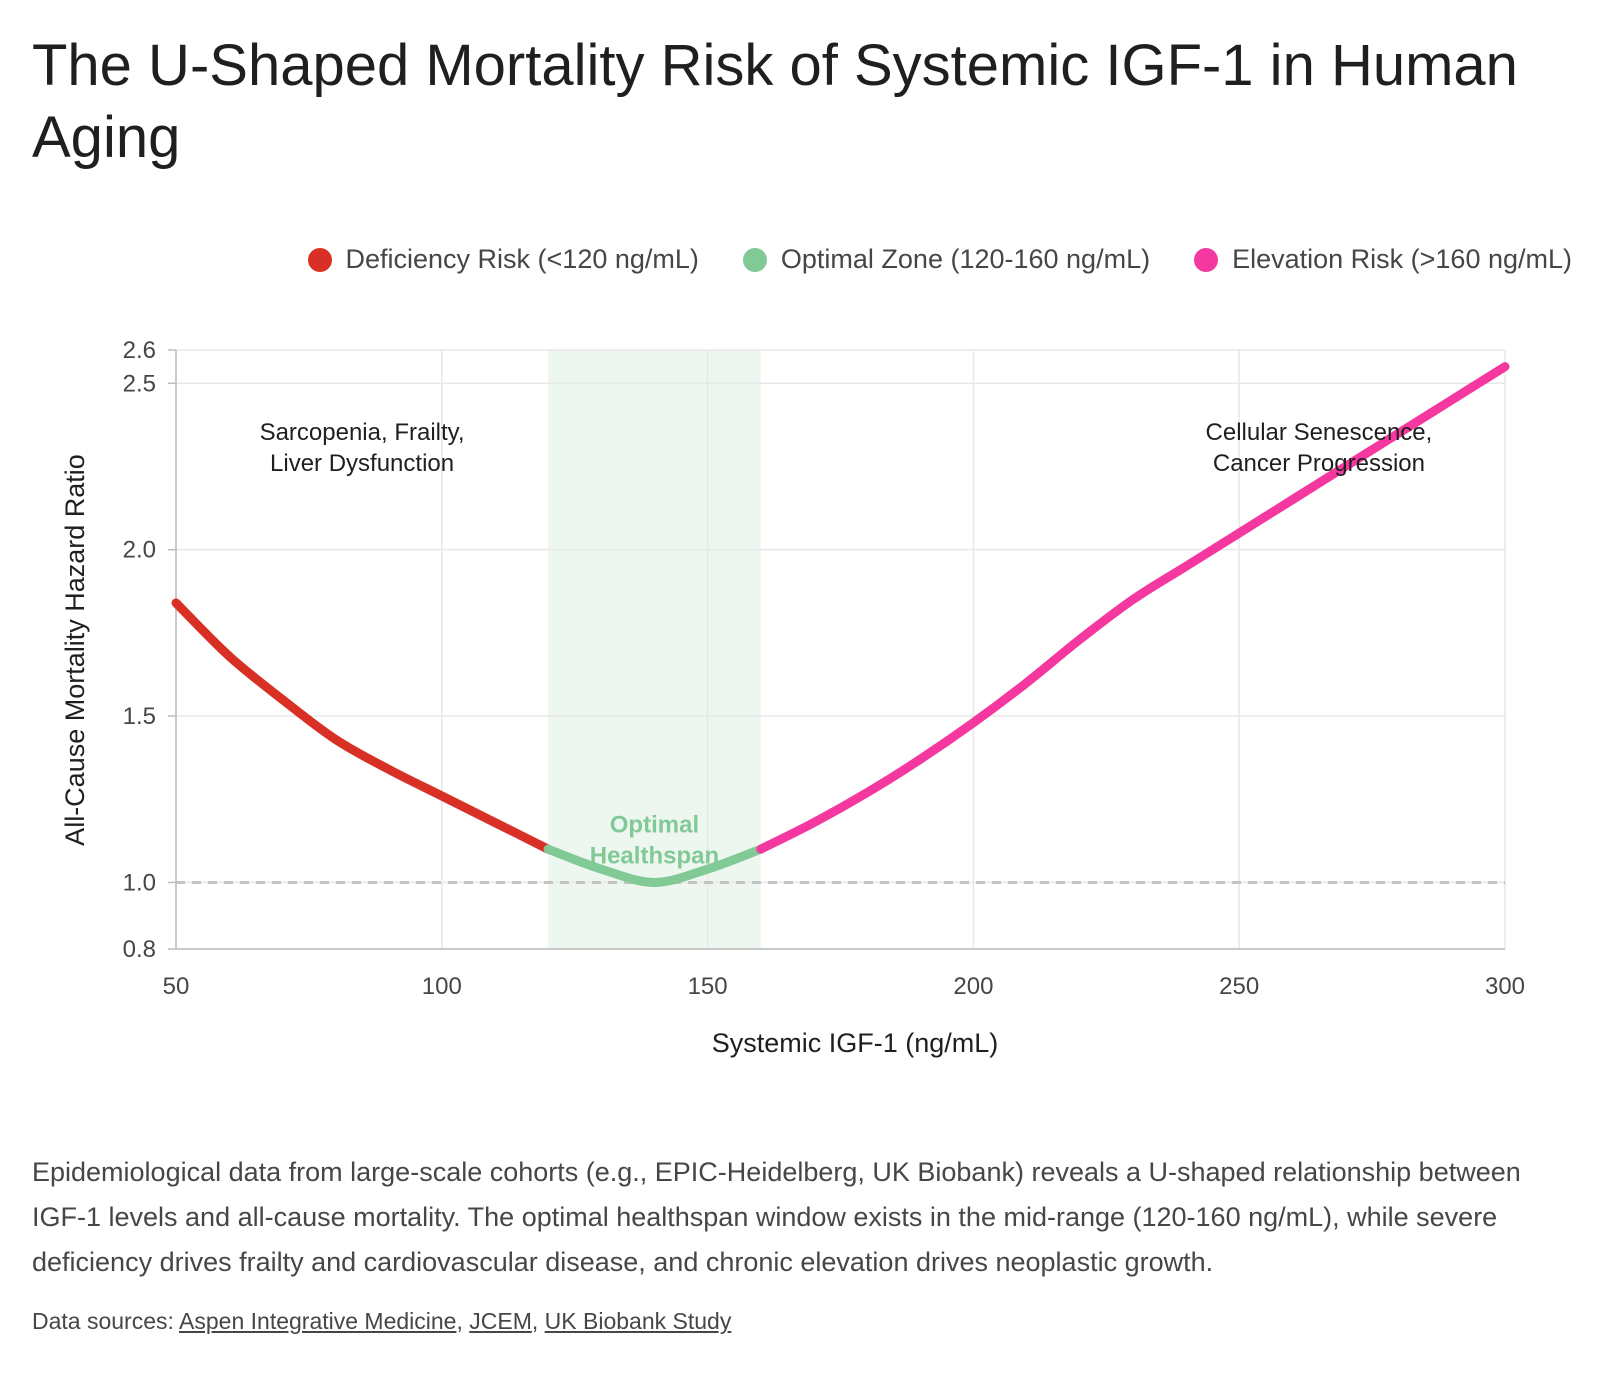  What do you see at coordinates (139, 882) in the screenshot?
I see `y-tick-label: 1.0` at bounding box center [139, 882].